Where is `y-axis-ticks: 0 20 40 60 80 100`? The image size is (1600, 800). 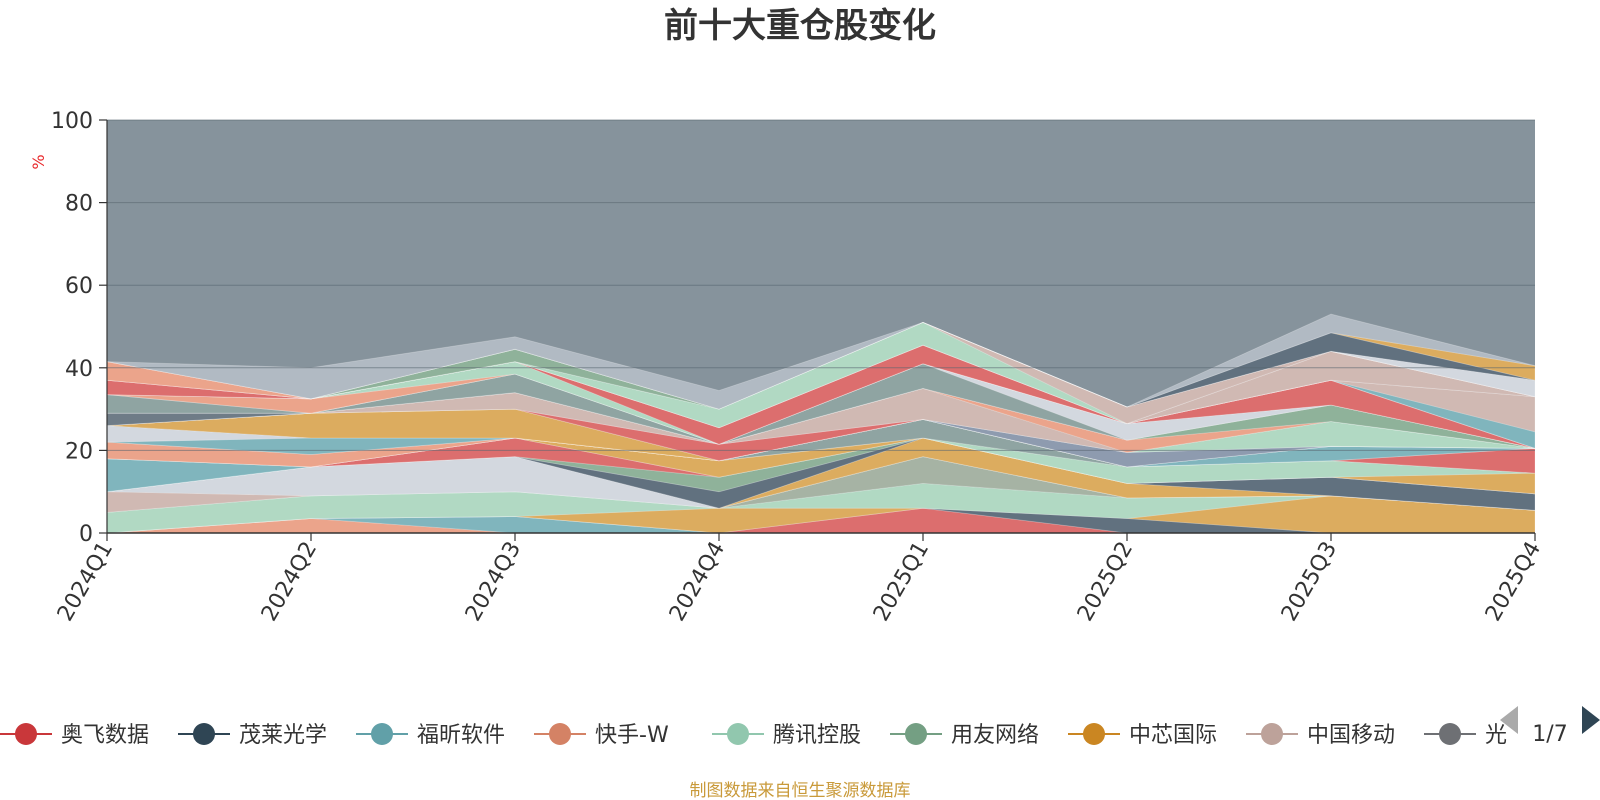 y-axis-ticks: 0 20 40 60 80 100 is located at coordinates (79, 328).